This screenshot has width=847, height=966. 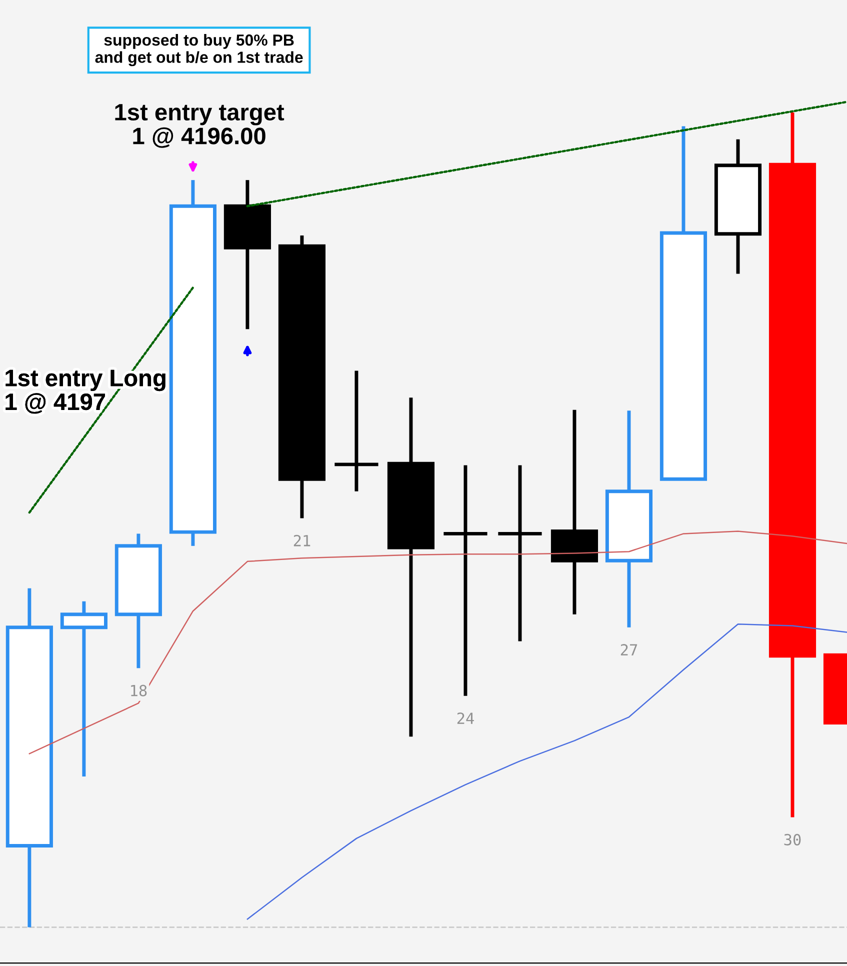 I want to click on text: supposed to buy 50% PB and get out b/e on 1st trade, so click(x=199, y=50).